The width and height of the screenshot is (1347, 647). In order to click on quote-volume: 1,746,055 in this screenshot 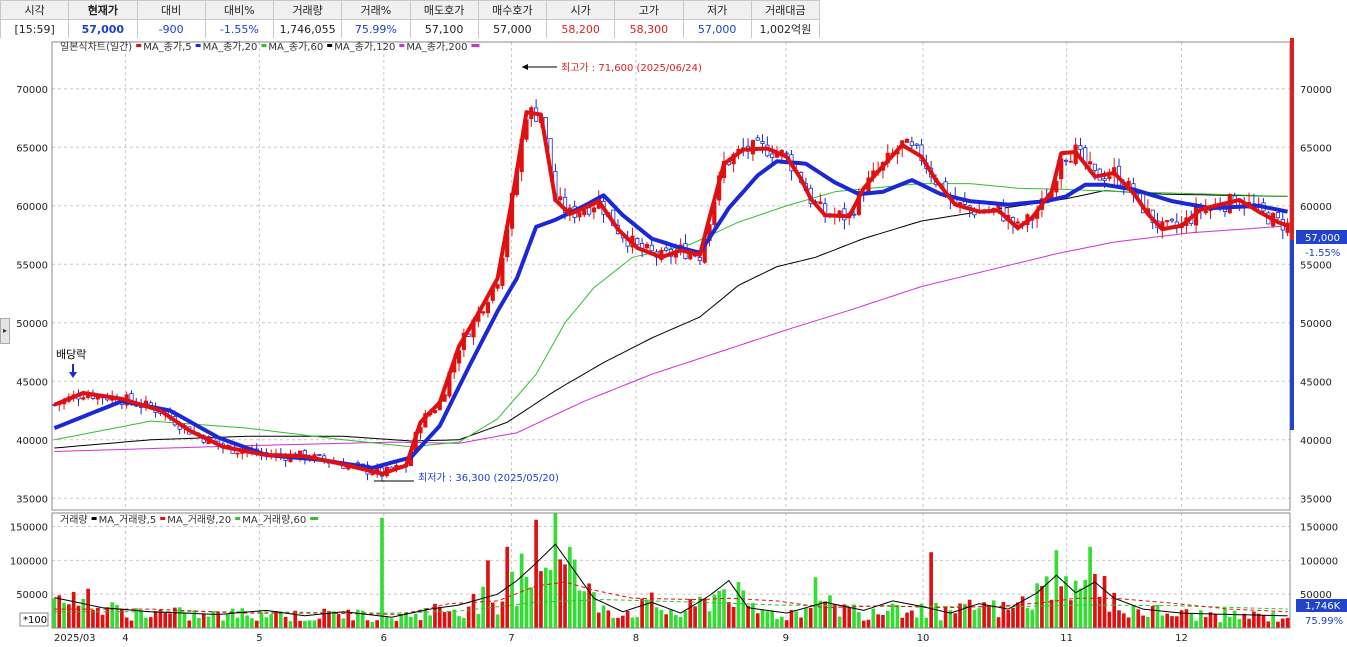, I will do `click(307, 29)`.